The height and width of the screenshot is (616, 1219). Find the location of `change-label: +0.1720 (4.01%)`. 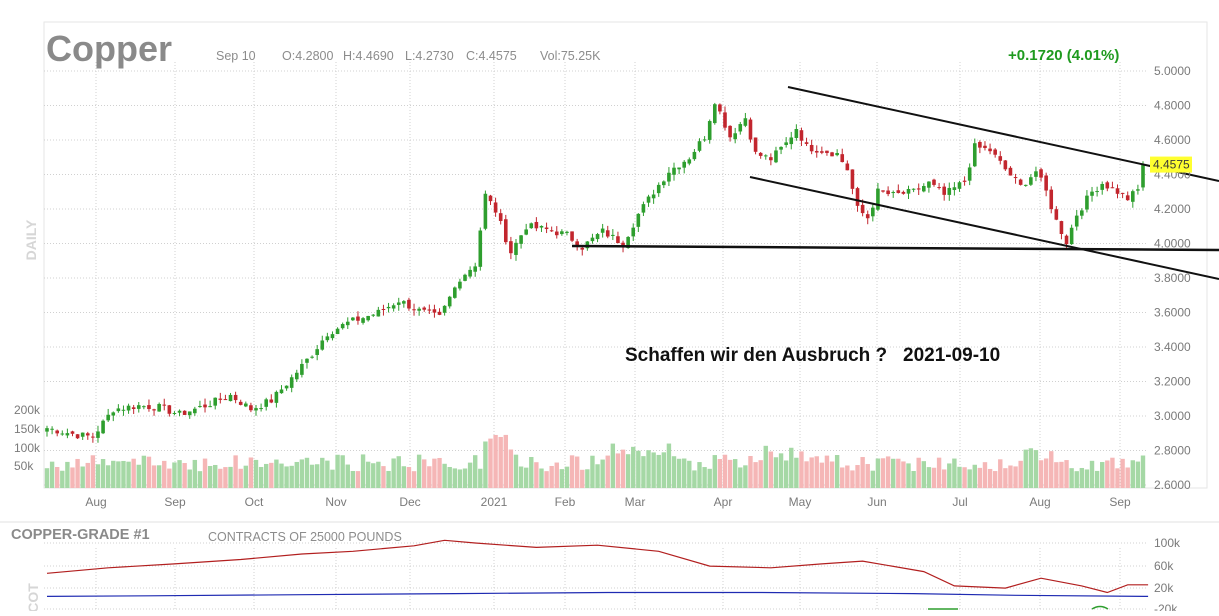

change-label: +0.1720 (4.01%) is located at coordinates (1064, 55).